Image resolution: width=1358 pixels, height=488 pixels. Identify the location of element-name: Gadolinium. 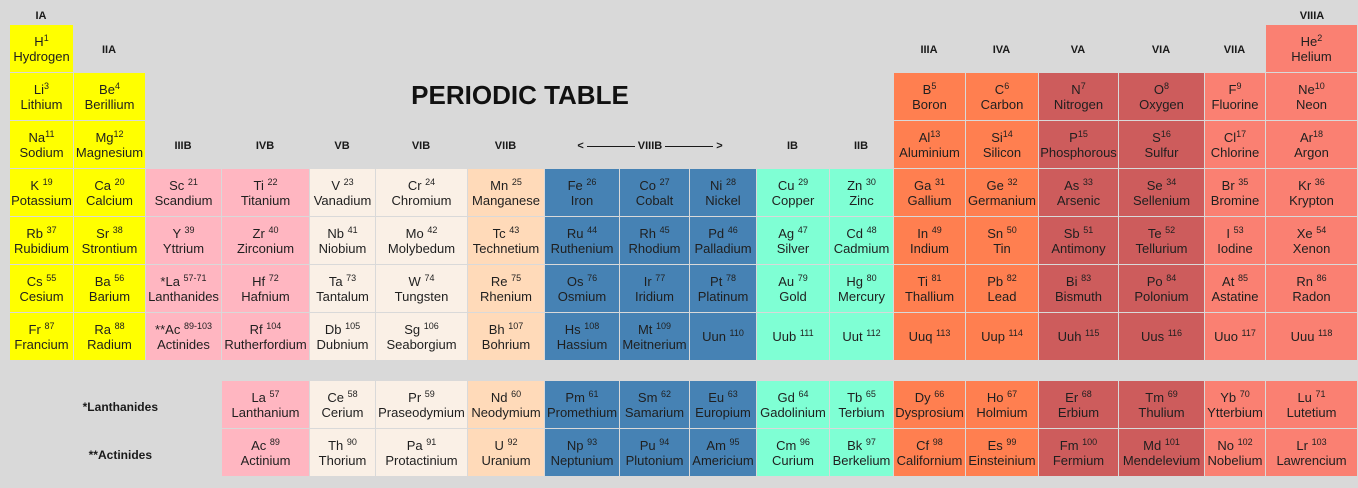
(793, 412).